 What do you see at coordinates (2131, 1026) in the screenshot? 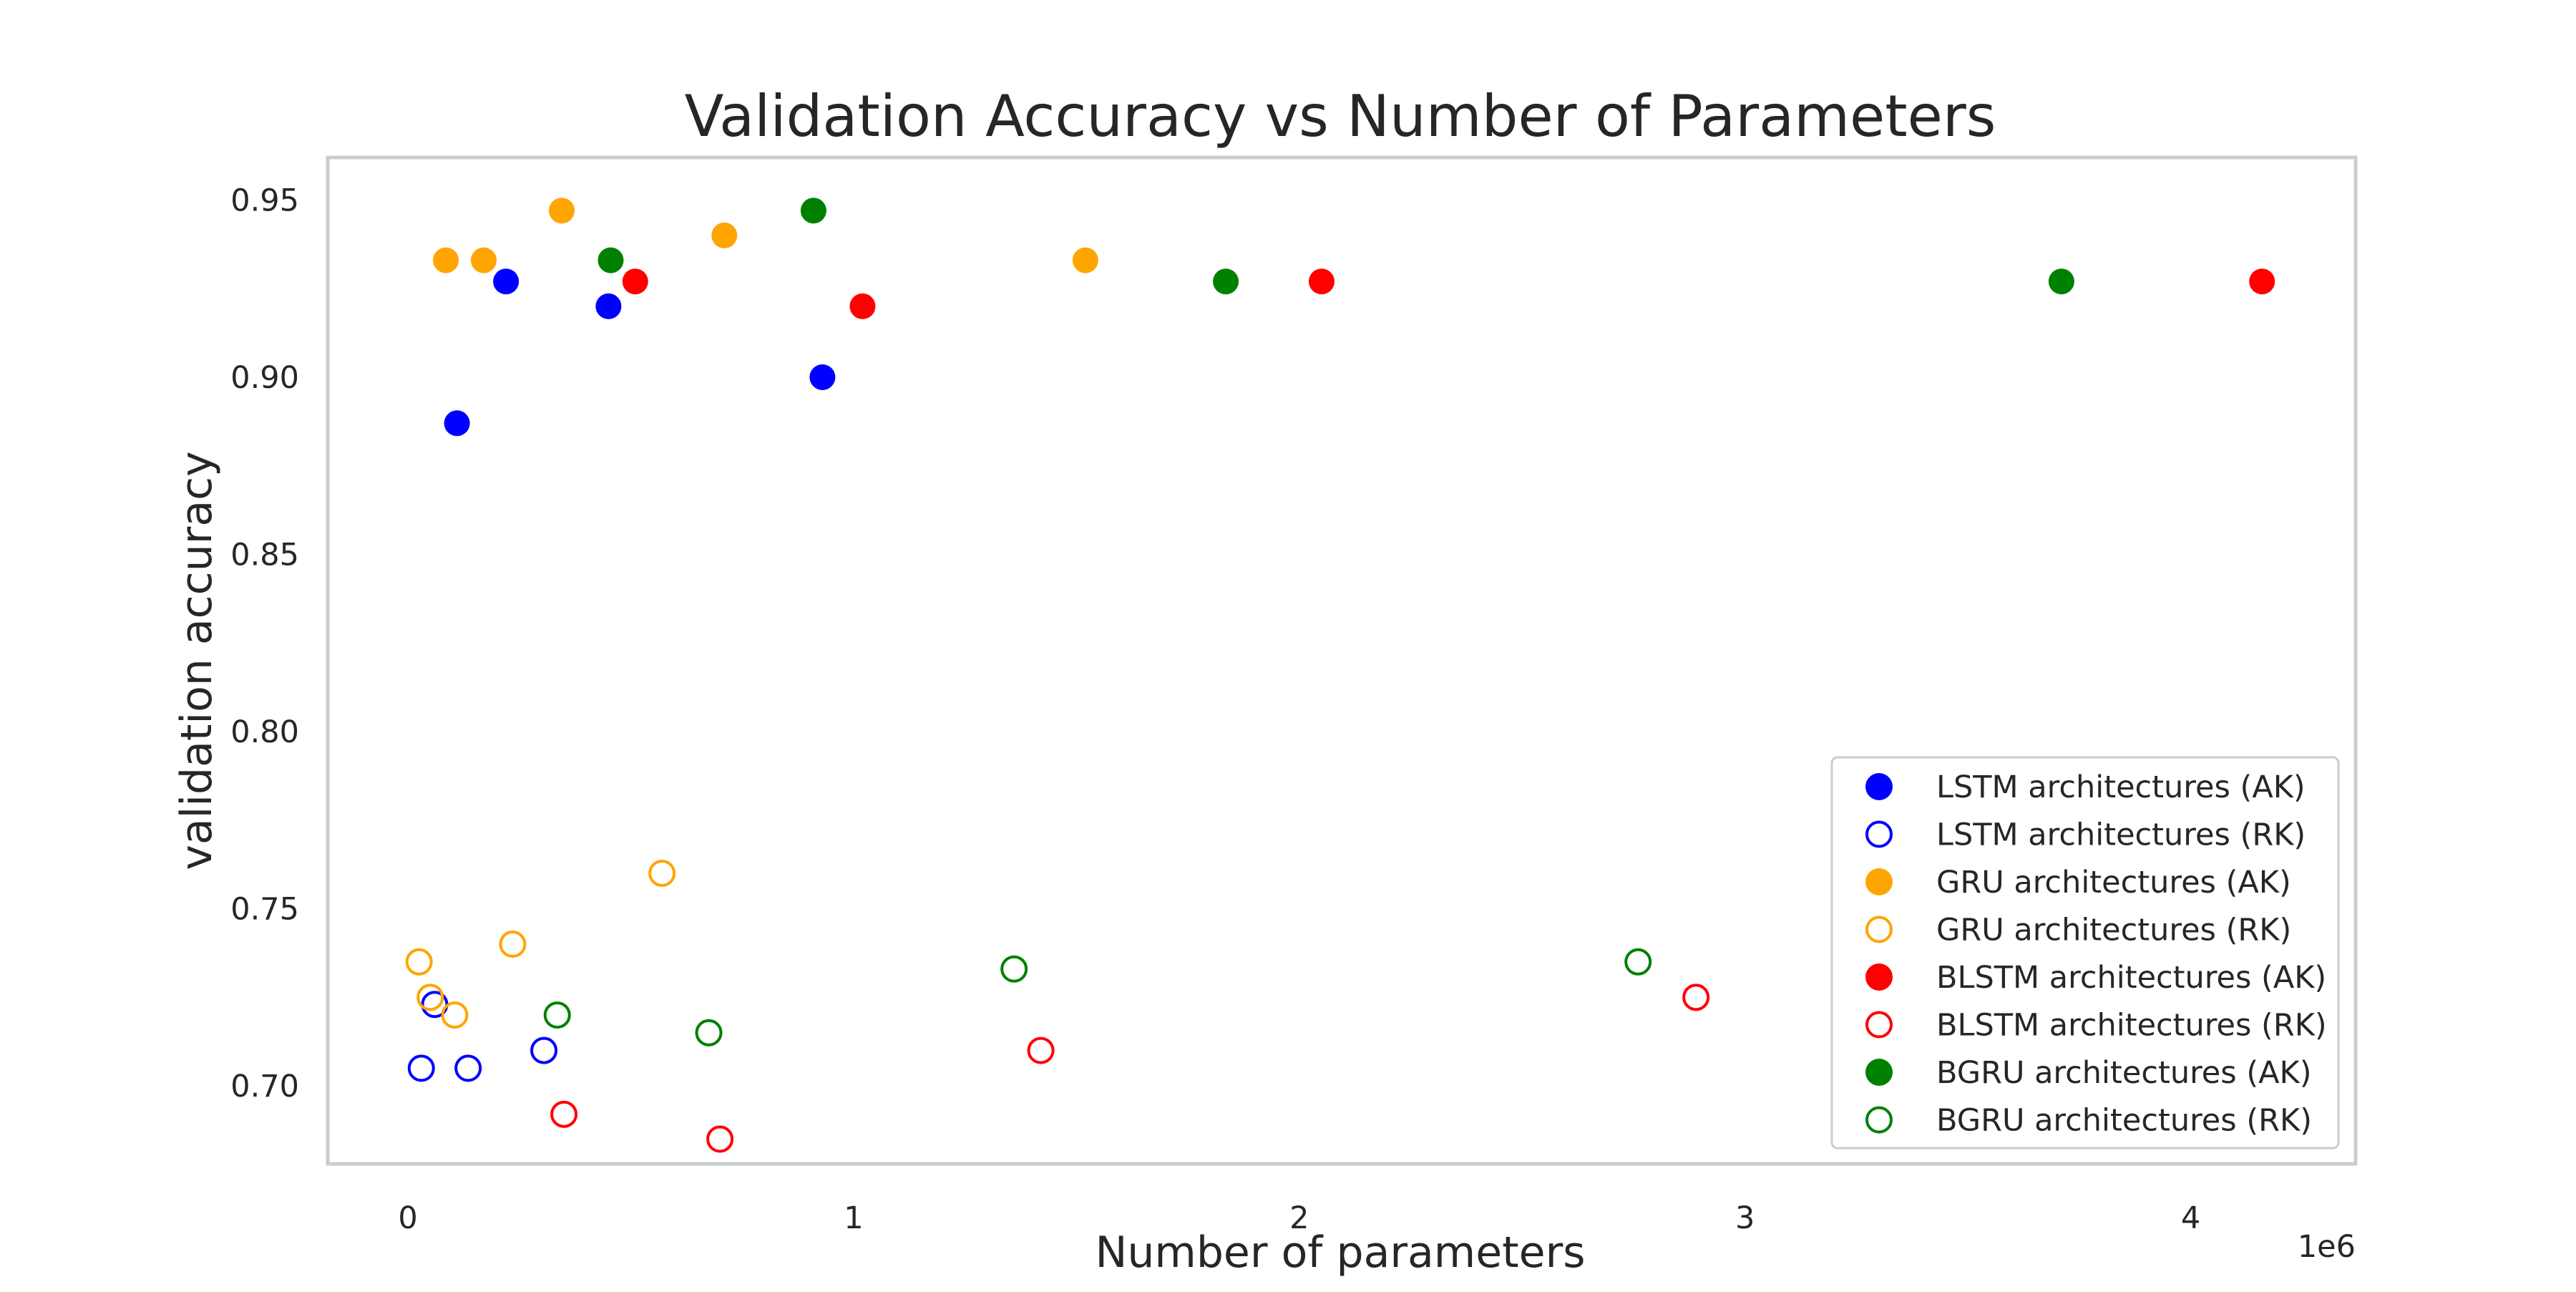
I see `legend-label: BLSTM architectures (RK)` at bounding box center [2131, 1026].